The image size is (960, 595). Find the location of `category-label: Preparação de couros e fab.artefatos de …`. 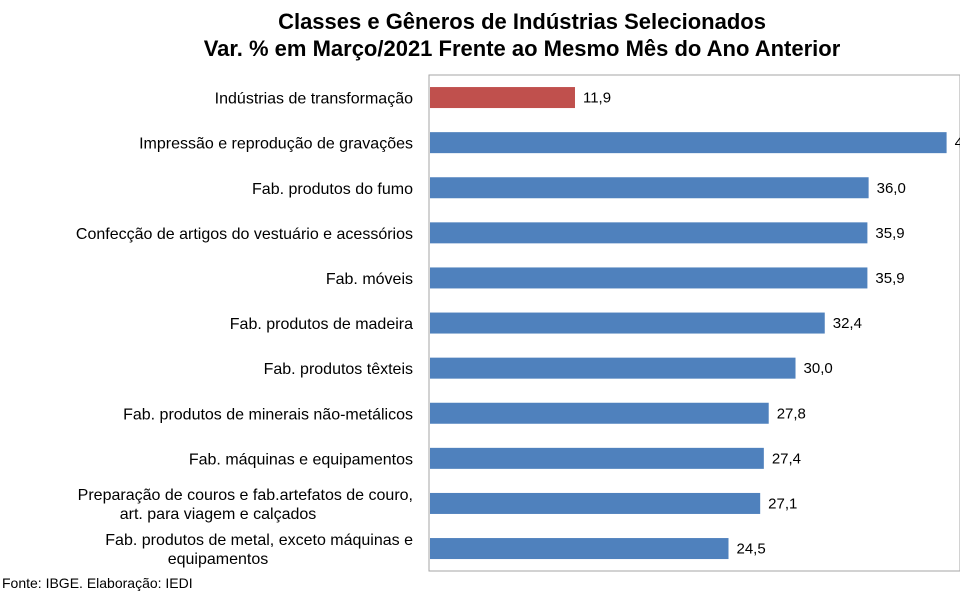

category-label: Preparação de couros e fab.artefatos de … is located at coordinates (245, 495).